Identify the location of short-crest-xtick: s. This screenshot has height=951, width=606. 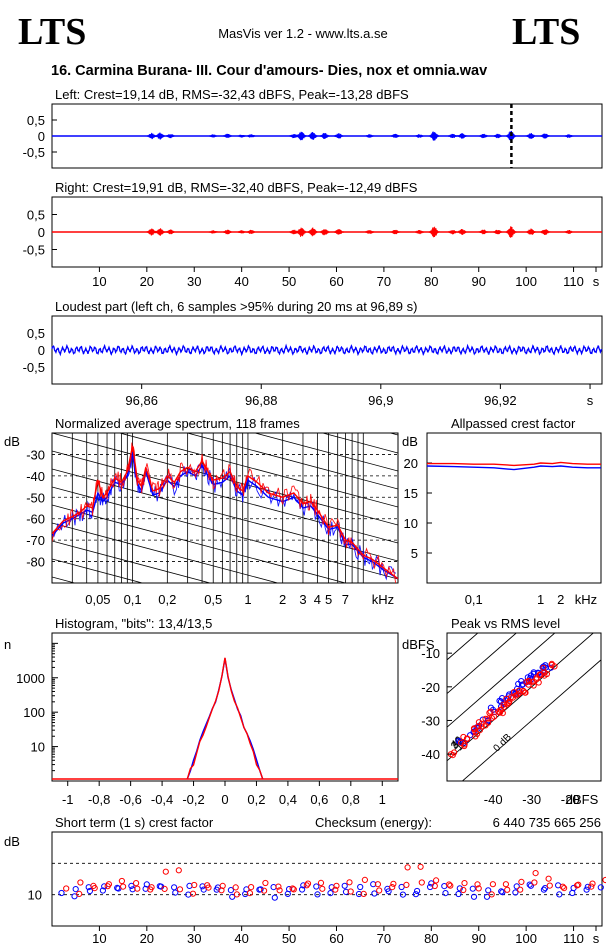
(596, 938).